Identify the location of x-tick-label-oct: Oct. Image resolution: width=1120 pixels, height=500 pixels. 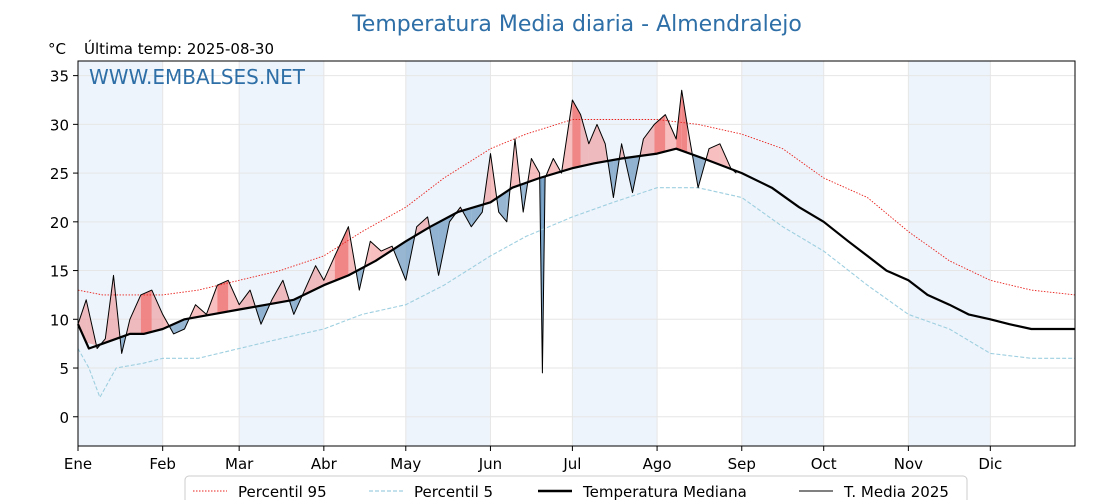
(824, 464).